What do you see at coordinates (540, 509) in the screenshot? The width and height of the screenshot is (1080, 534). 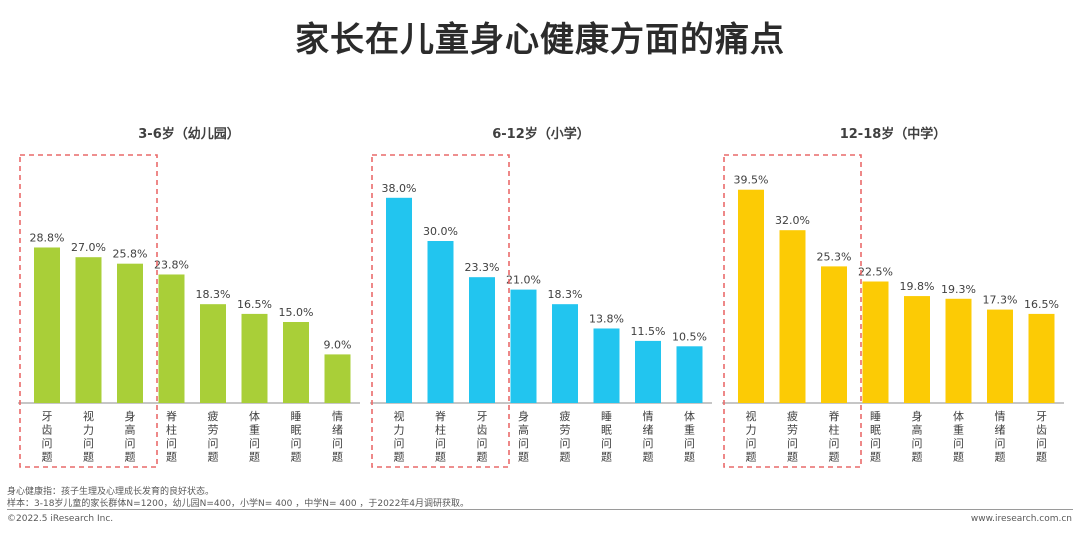 I see `footer-divider` at bounding box center [540, 509].